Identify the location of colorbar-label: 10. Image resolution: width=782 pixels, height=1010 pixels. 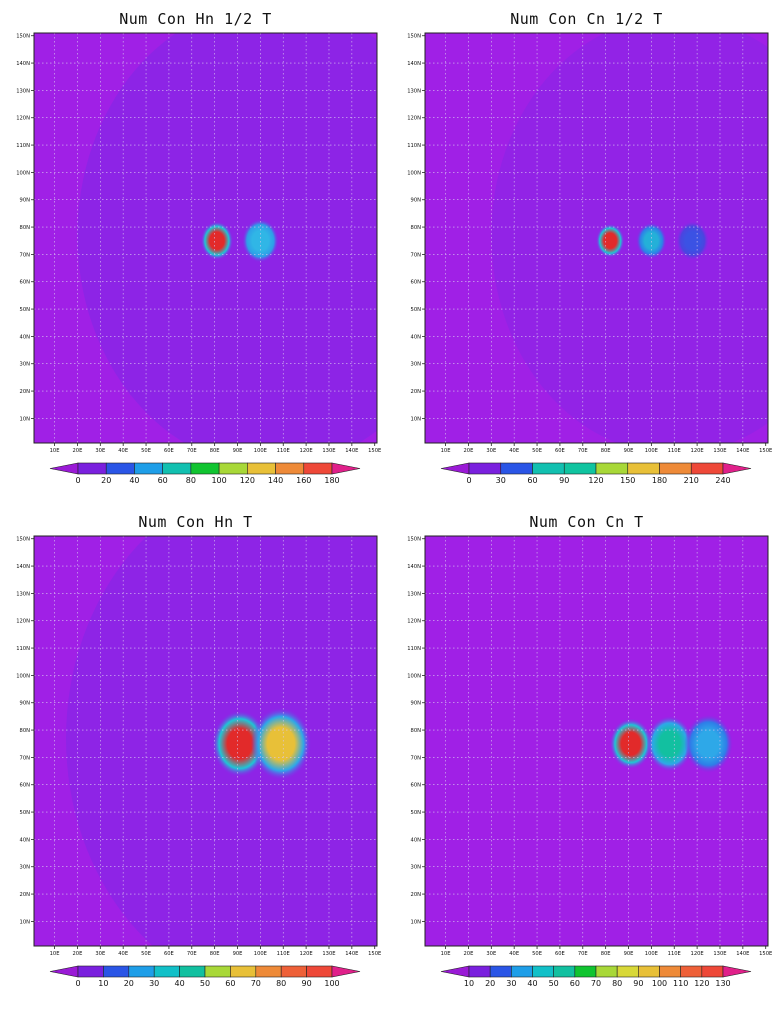
(103, 983).